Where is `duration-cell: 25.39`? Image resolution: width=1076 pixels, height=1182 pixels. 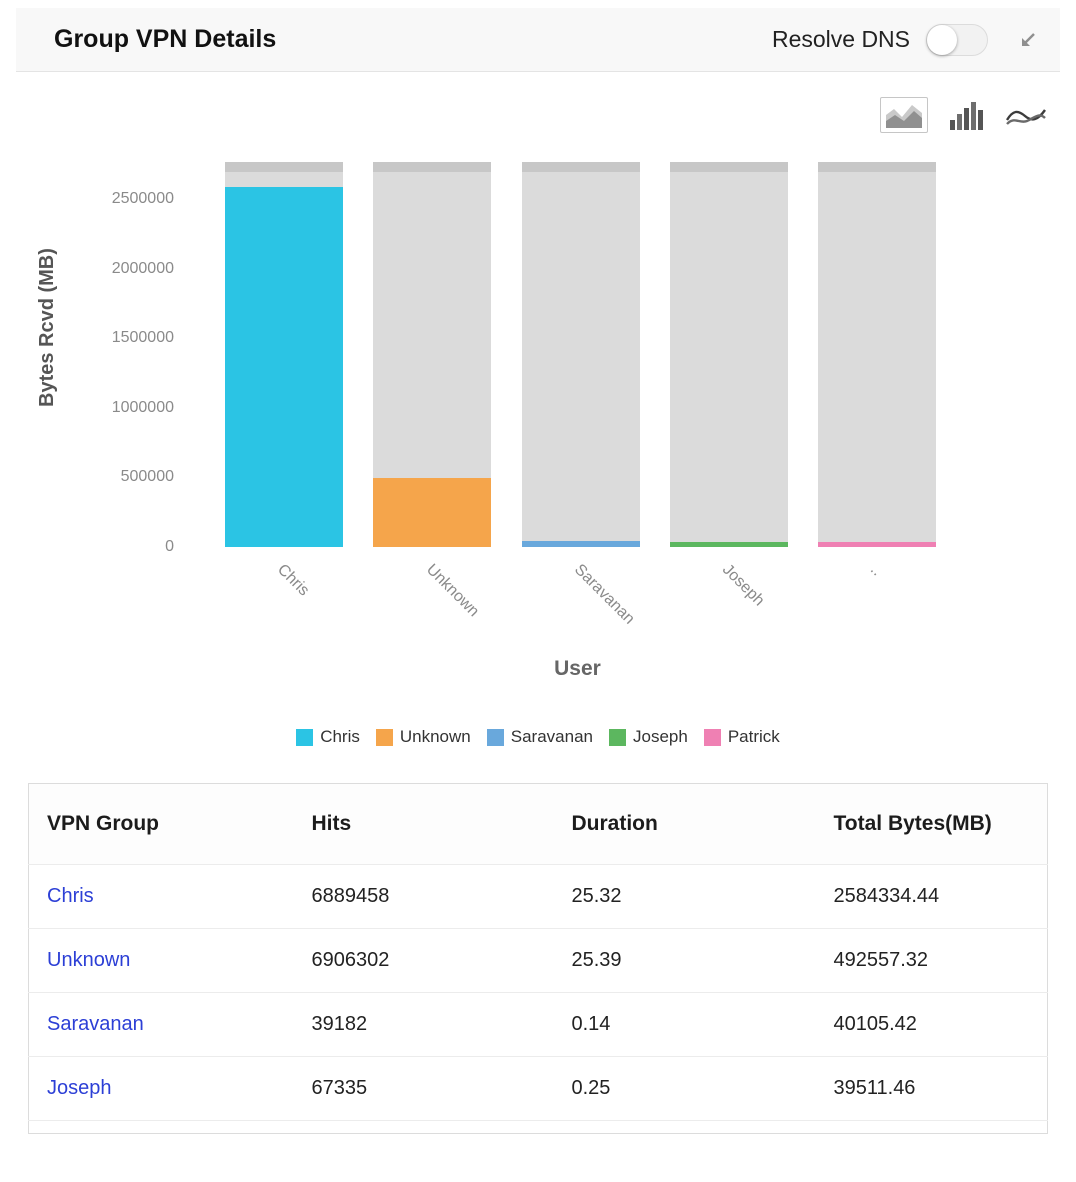 duration-cell: 25.39 is located at coordinates (684, 960).